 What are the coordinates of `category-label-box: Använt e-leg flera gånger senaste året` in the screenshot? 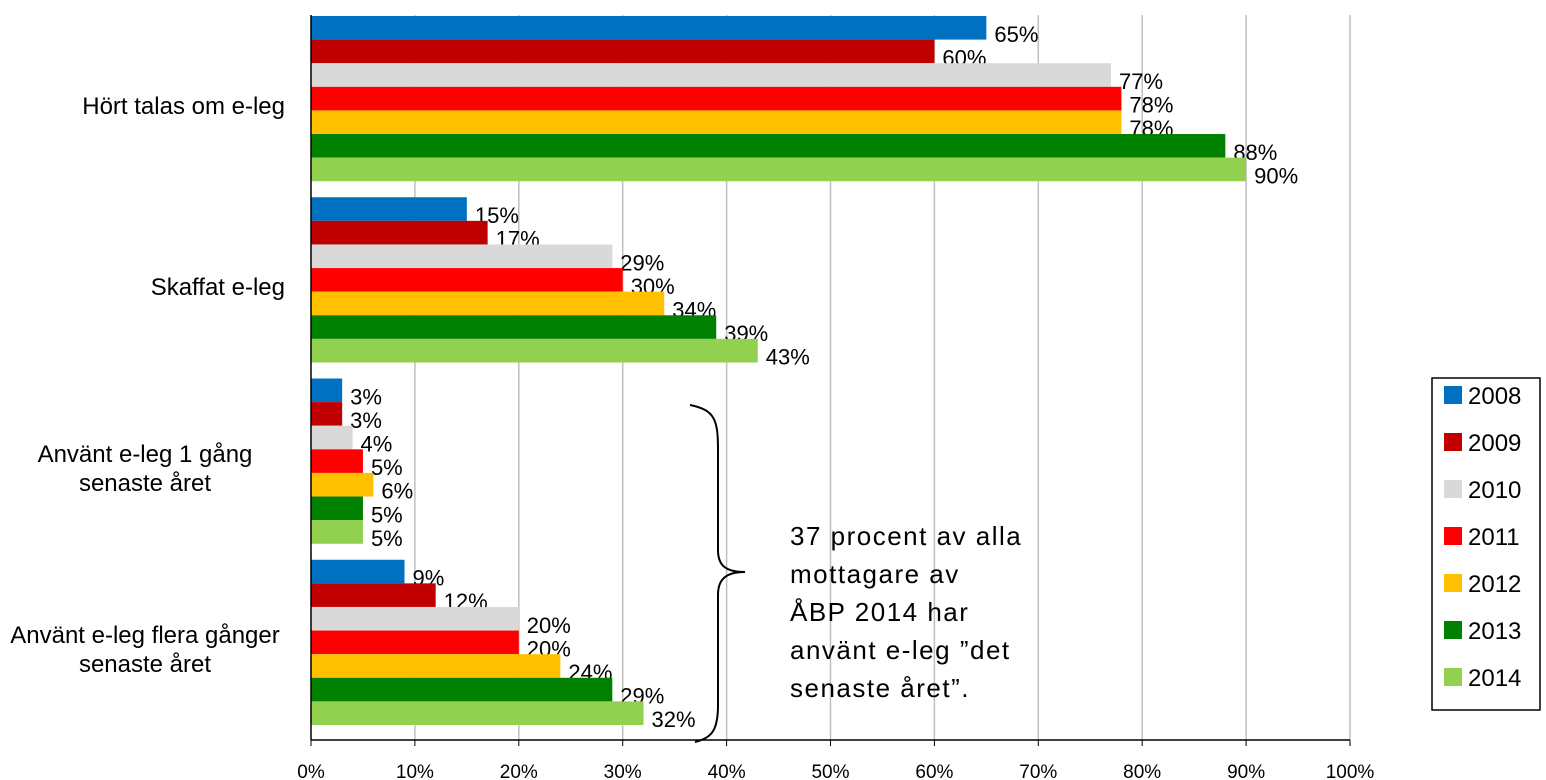 It's located at (145, 650).